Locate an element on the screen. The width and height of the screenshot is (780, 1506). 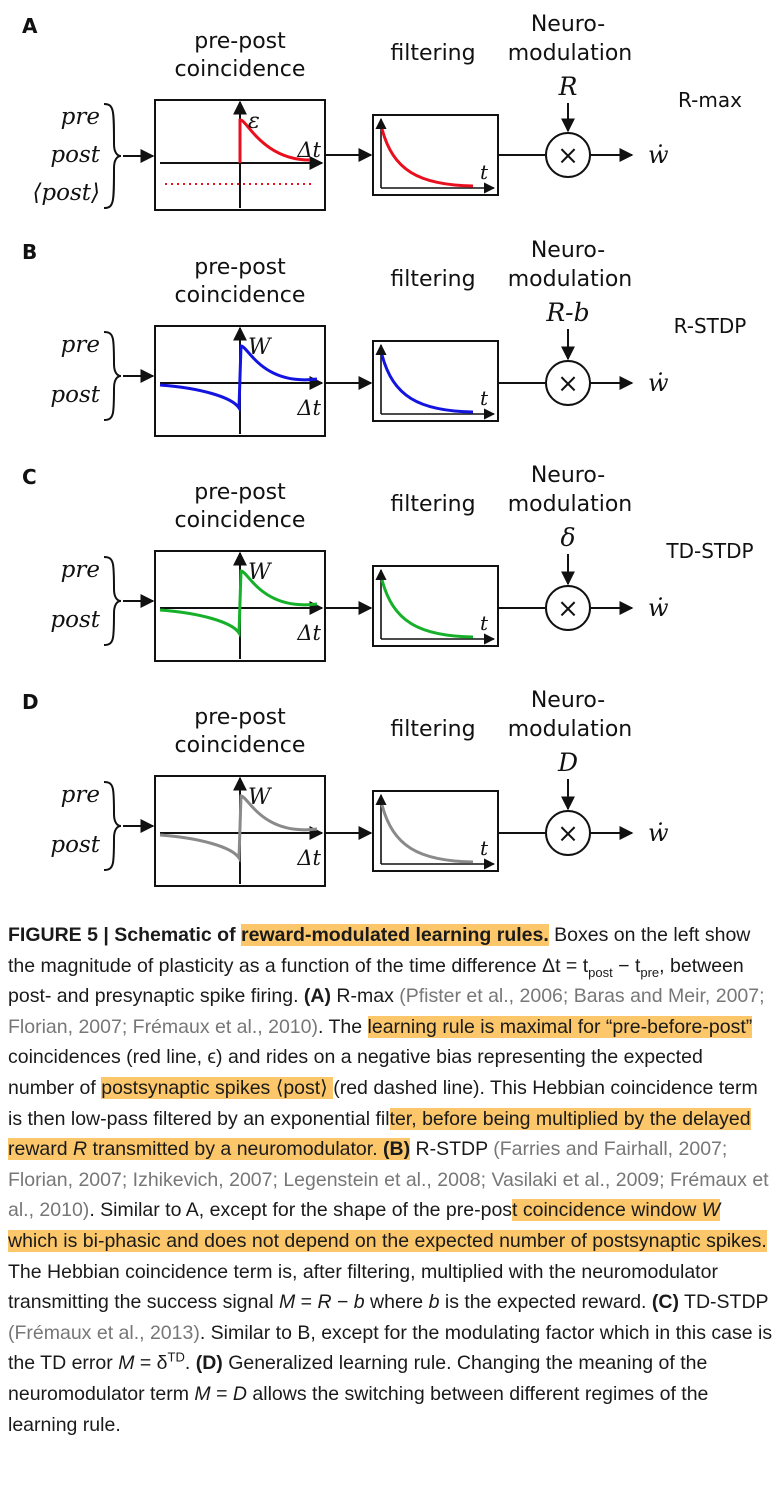
caption-sub: pre is located at coordinates (650, 972).